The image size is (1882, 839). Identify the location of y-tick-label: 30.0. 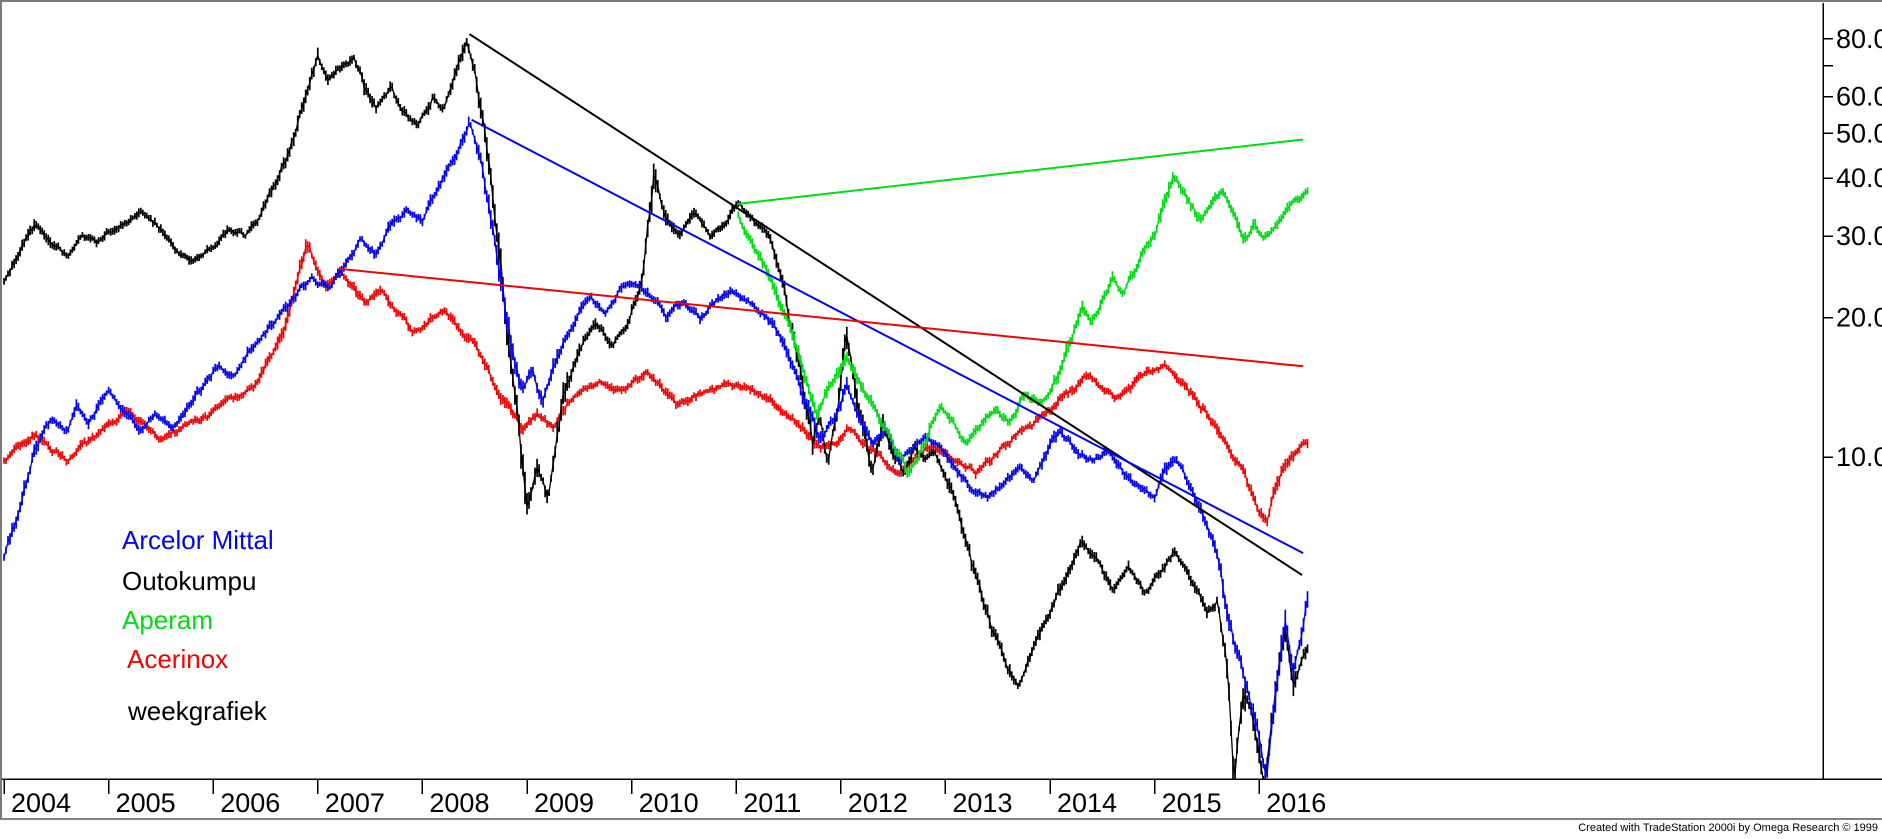
(1859, 236).